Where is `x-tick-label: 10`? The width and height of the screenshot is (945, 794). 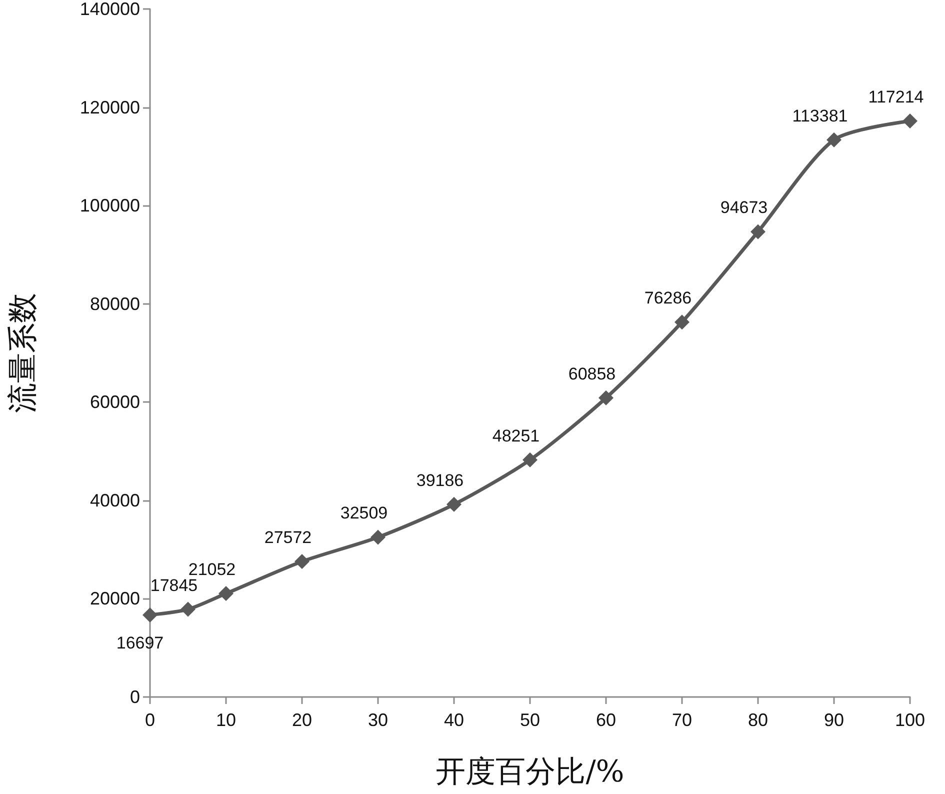
x-tick-label: 10 is located at coordinates (226, 720).